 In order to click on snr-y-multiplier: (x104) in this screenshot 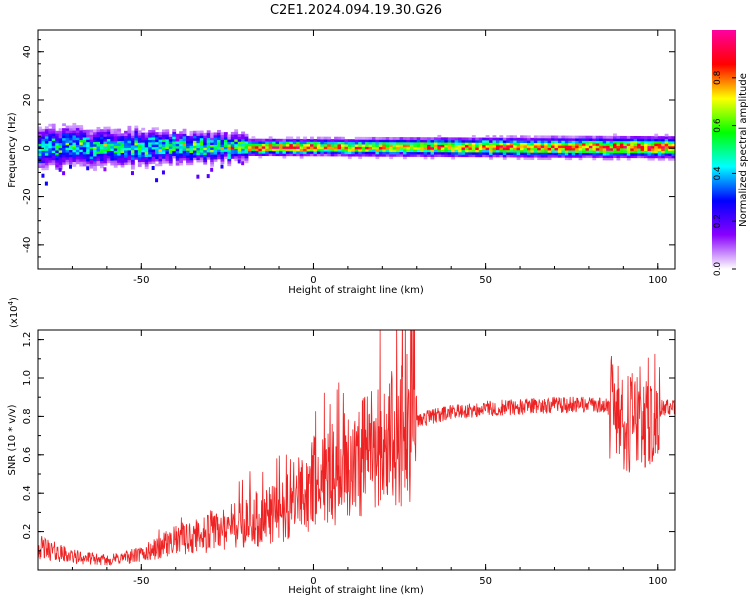, I will do `click(13, 312)`.